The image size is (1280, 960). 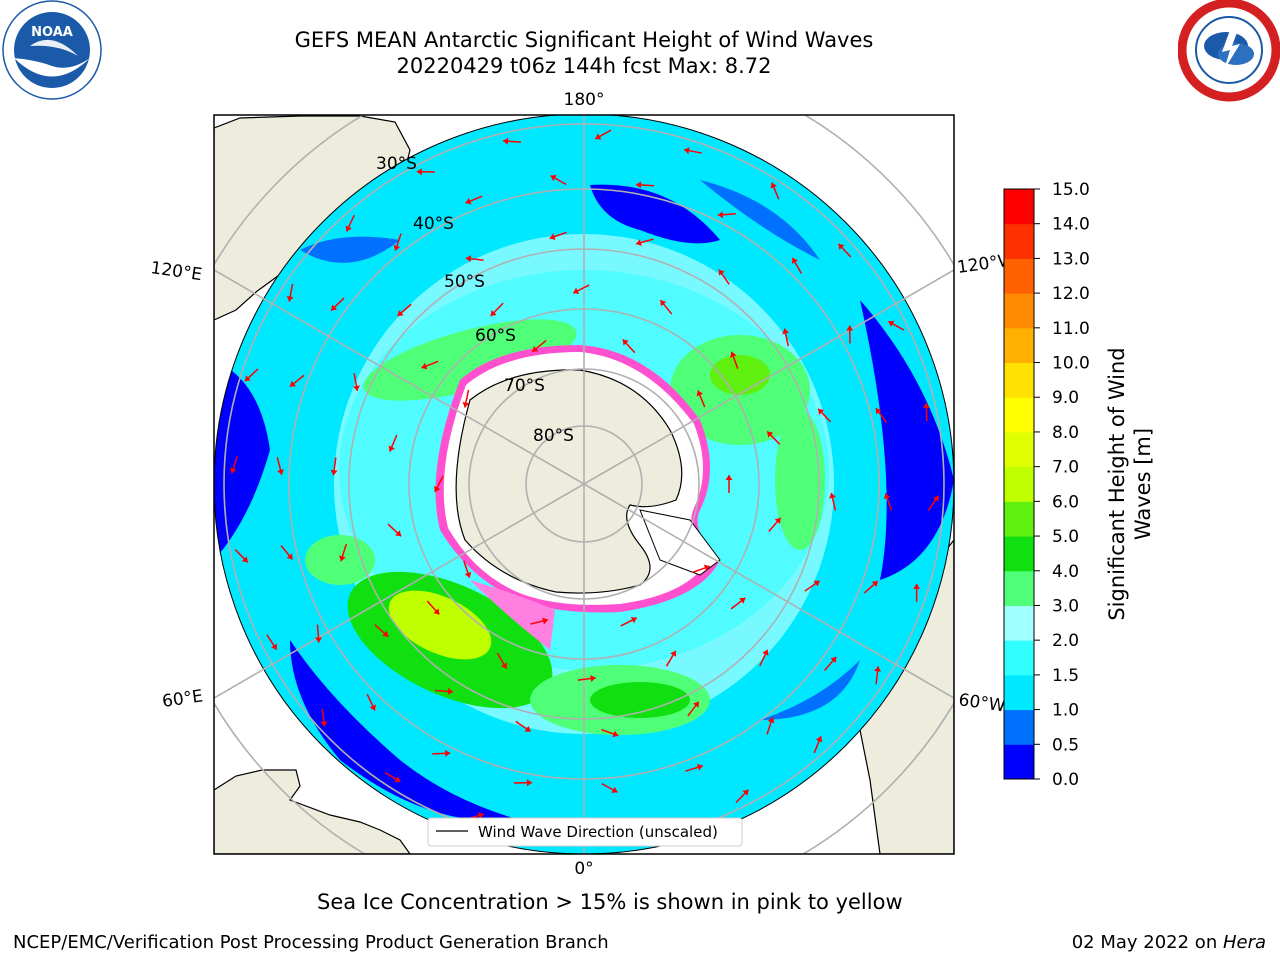 What do you see at coordinates (584, 100) in the screenshot?
I see `lon-label-180: 180°` at bounding box center [584, 100].